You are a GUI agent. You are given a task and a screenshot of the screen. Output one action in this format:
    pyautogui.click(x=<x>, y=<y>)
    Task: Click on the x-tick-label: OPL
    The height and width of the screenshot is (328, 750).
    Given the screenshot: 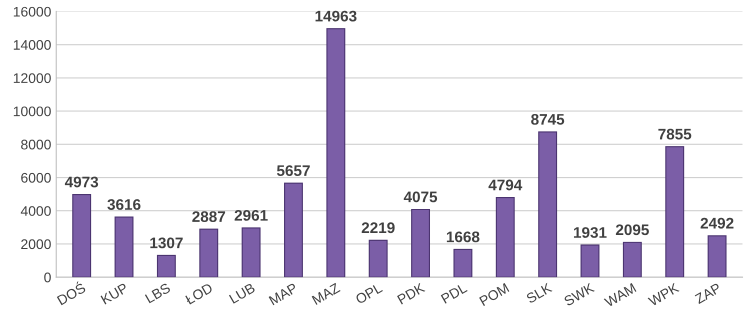 What is the action you would take?
    pyautogui.click(x=368, y=293)
    